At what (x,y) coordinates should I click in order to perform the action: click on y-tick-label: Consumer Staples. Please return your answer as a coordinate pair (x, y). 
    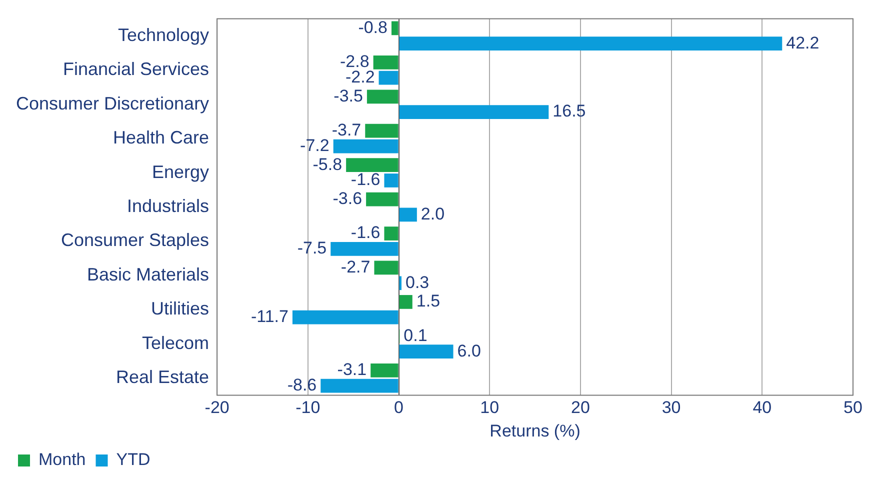
    Looking at the image, I should click on (135, 240).